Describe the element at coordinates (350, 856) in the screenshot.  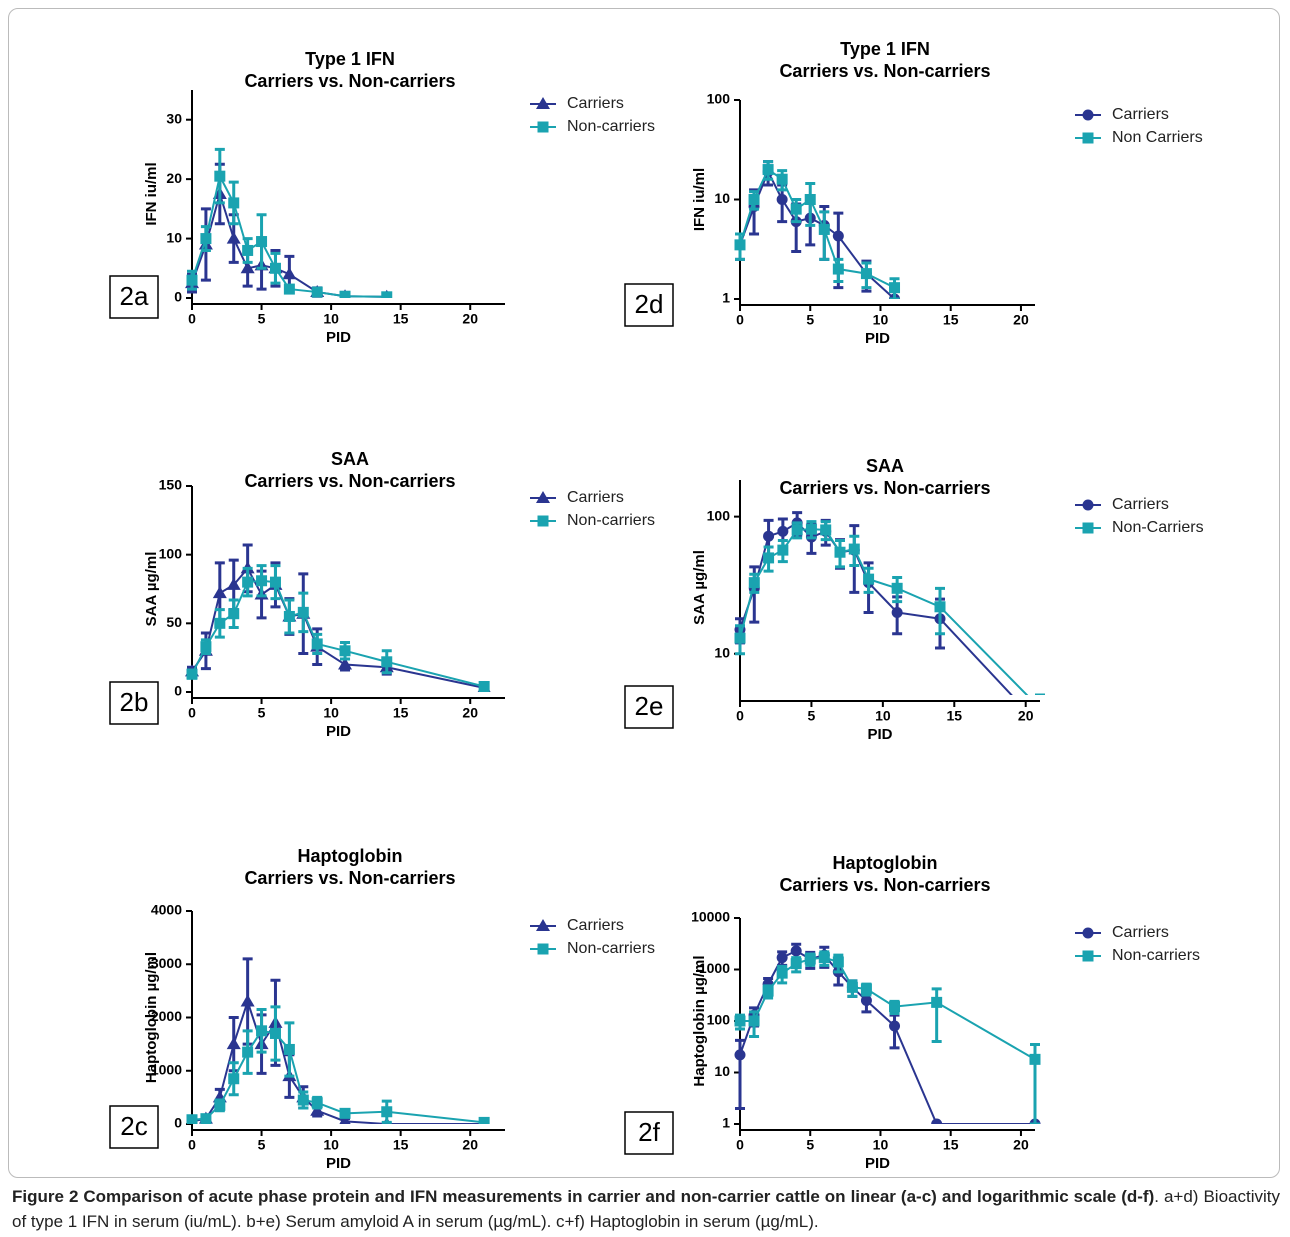
I see `chart-title: Haptoglobin` at that location.